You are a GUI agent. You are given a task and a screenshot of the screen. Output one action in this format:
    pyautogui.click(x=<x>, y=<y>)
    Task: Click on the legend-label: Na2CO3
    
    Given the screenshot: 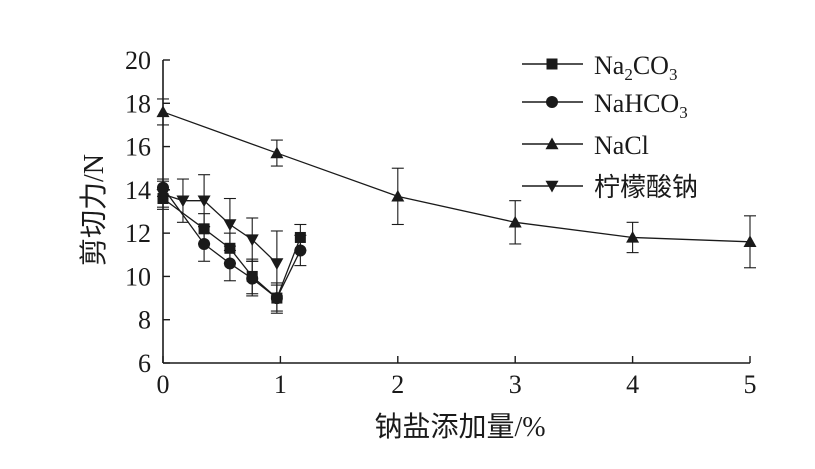 What is the action you would take?
    pyautogui.click(x=635, y=67)
    